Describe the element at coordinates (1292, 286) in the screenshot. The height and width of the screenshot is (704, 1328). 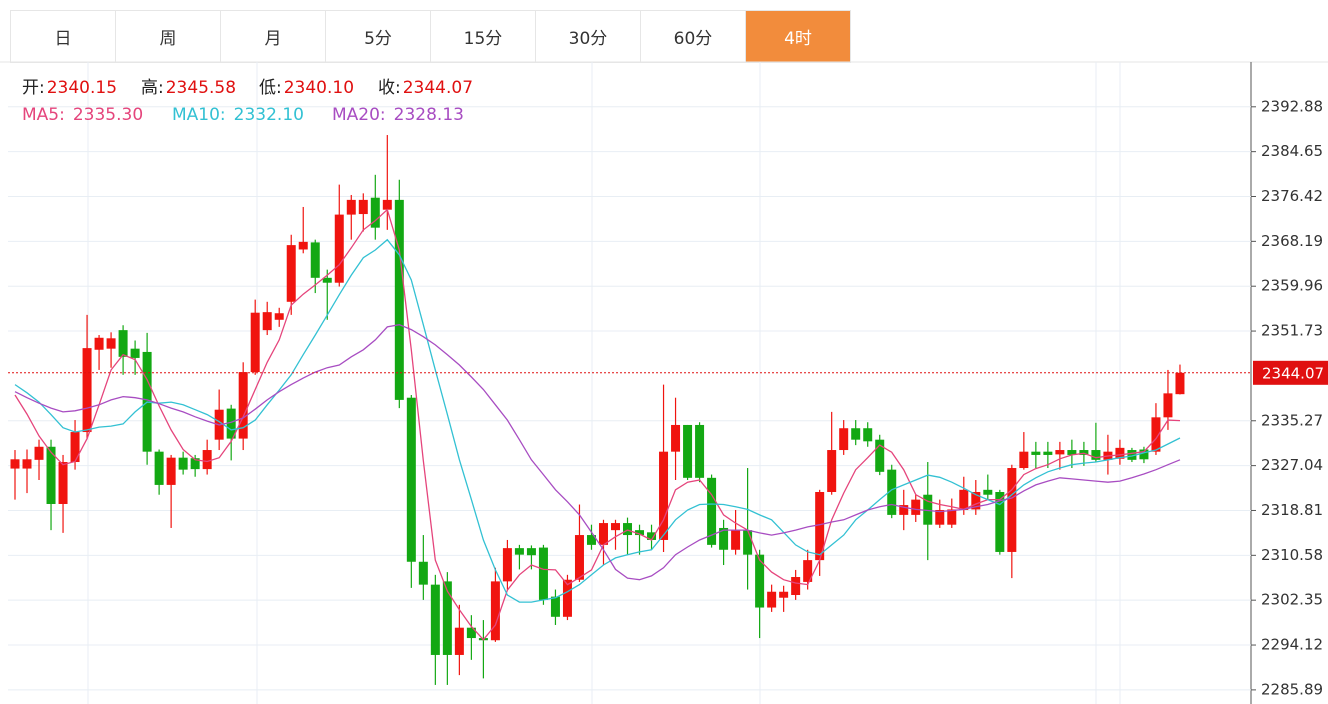
I see `y-tick-label: 2359.96` at that location.